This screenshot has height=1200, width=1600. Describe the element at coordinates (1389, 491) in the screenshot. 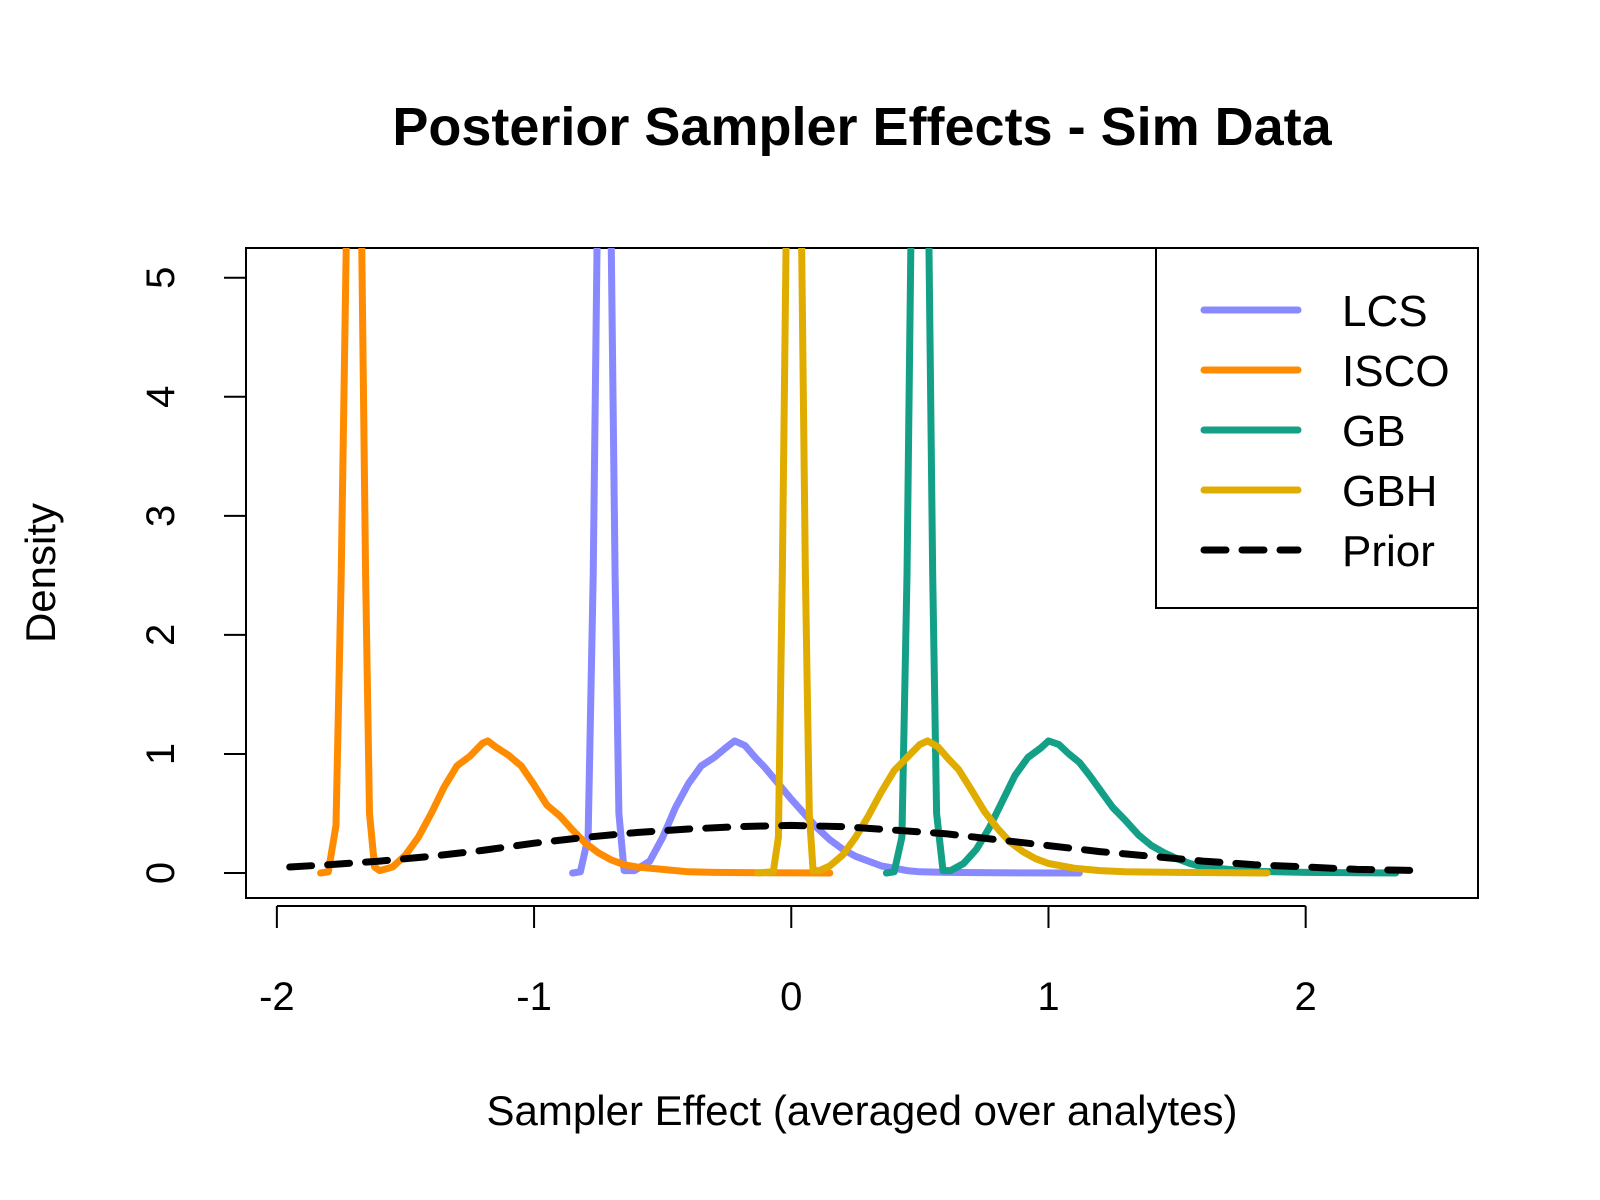

I see `legend-label-gbh: GBH` at that location.